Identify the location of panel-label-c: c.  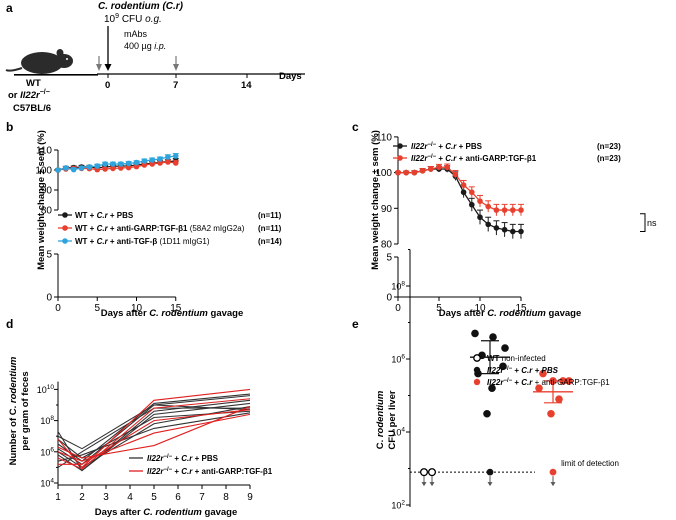
(355, 127).